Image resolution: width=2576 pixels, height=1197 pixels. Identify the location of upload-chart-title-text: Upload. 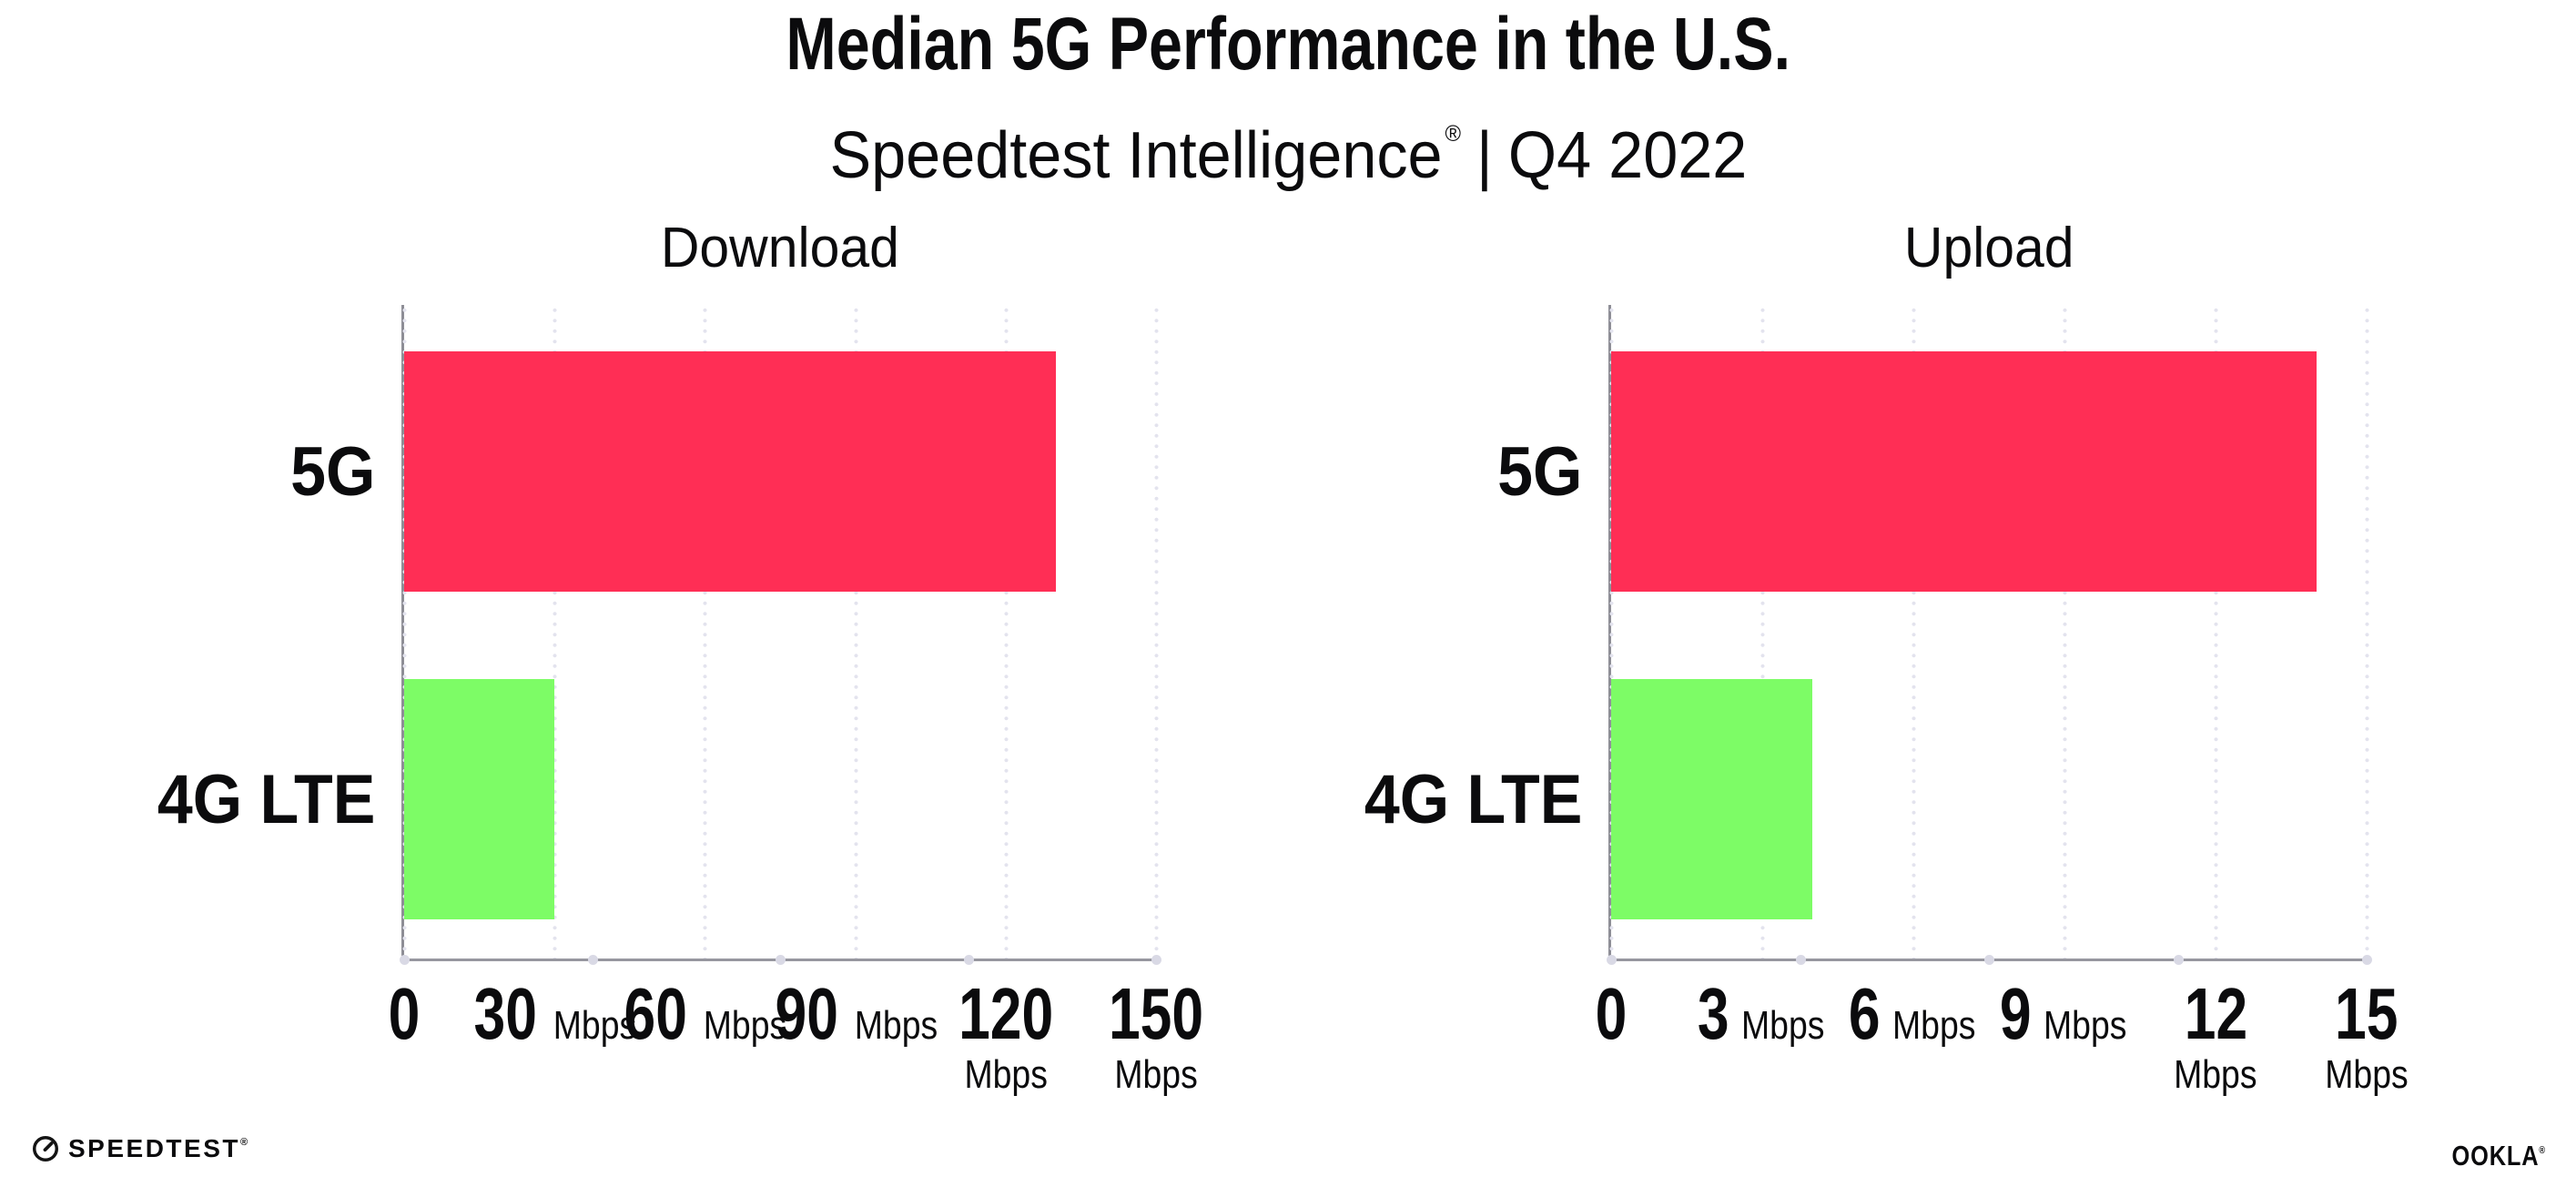
(1988, 248).